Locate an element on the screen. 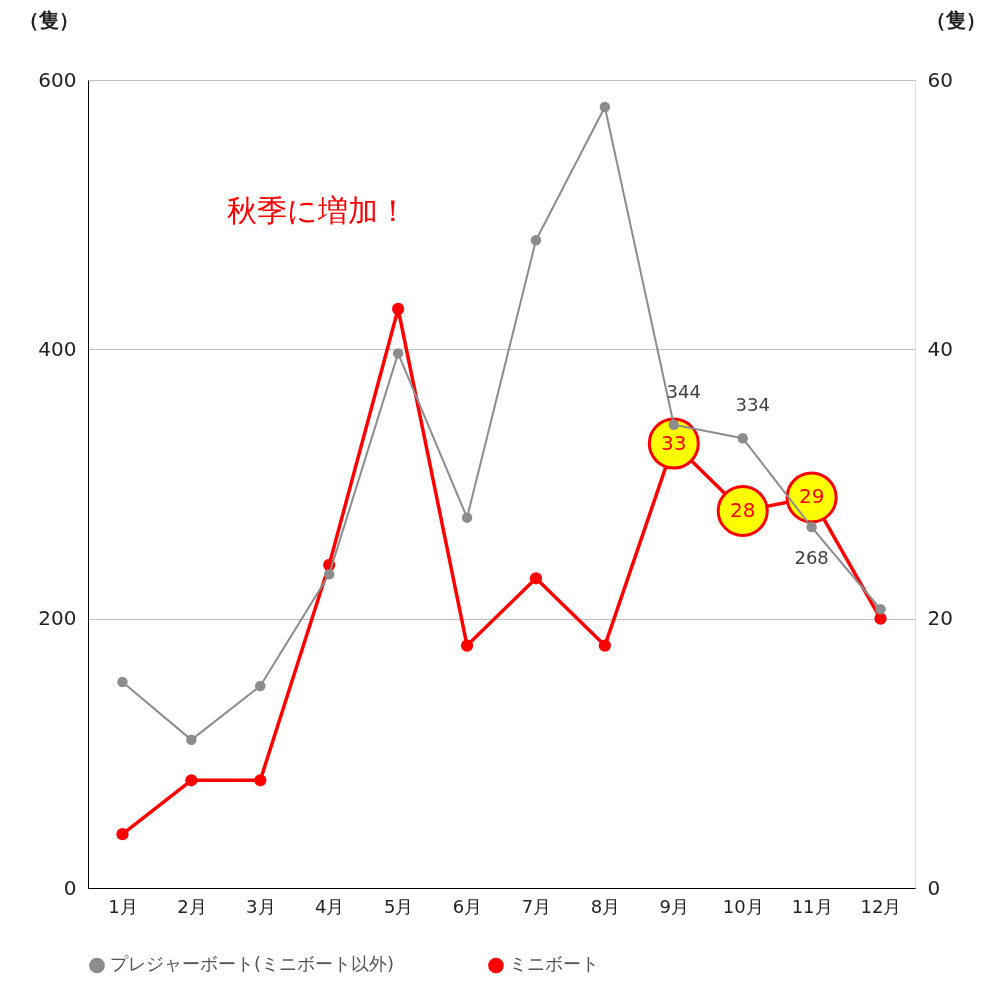 This screenshot has width=991, height=1001. legend-label: プレジャーボート(ミニボート以外) is located at coordinates (252, 964).